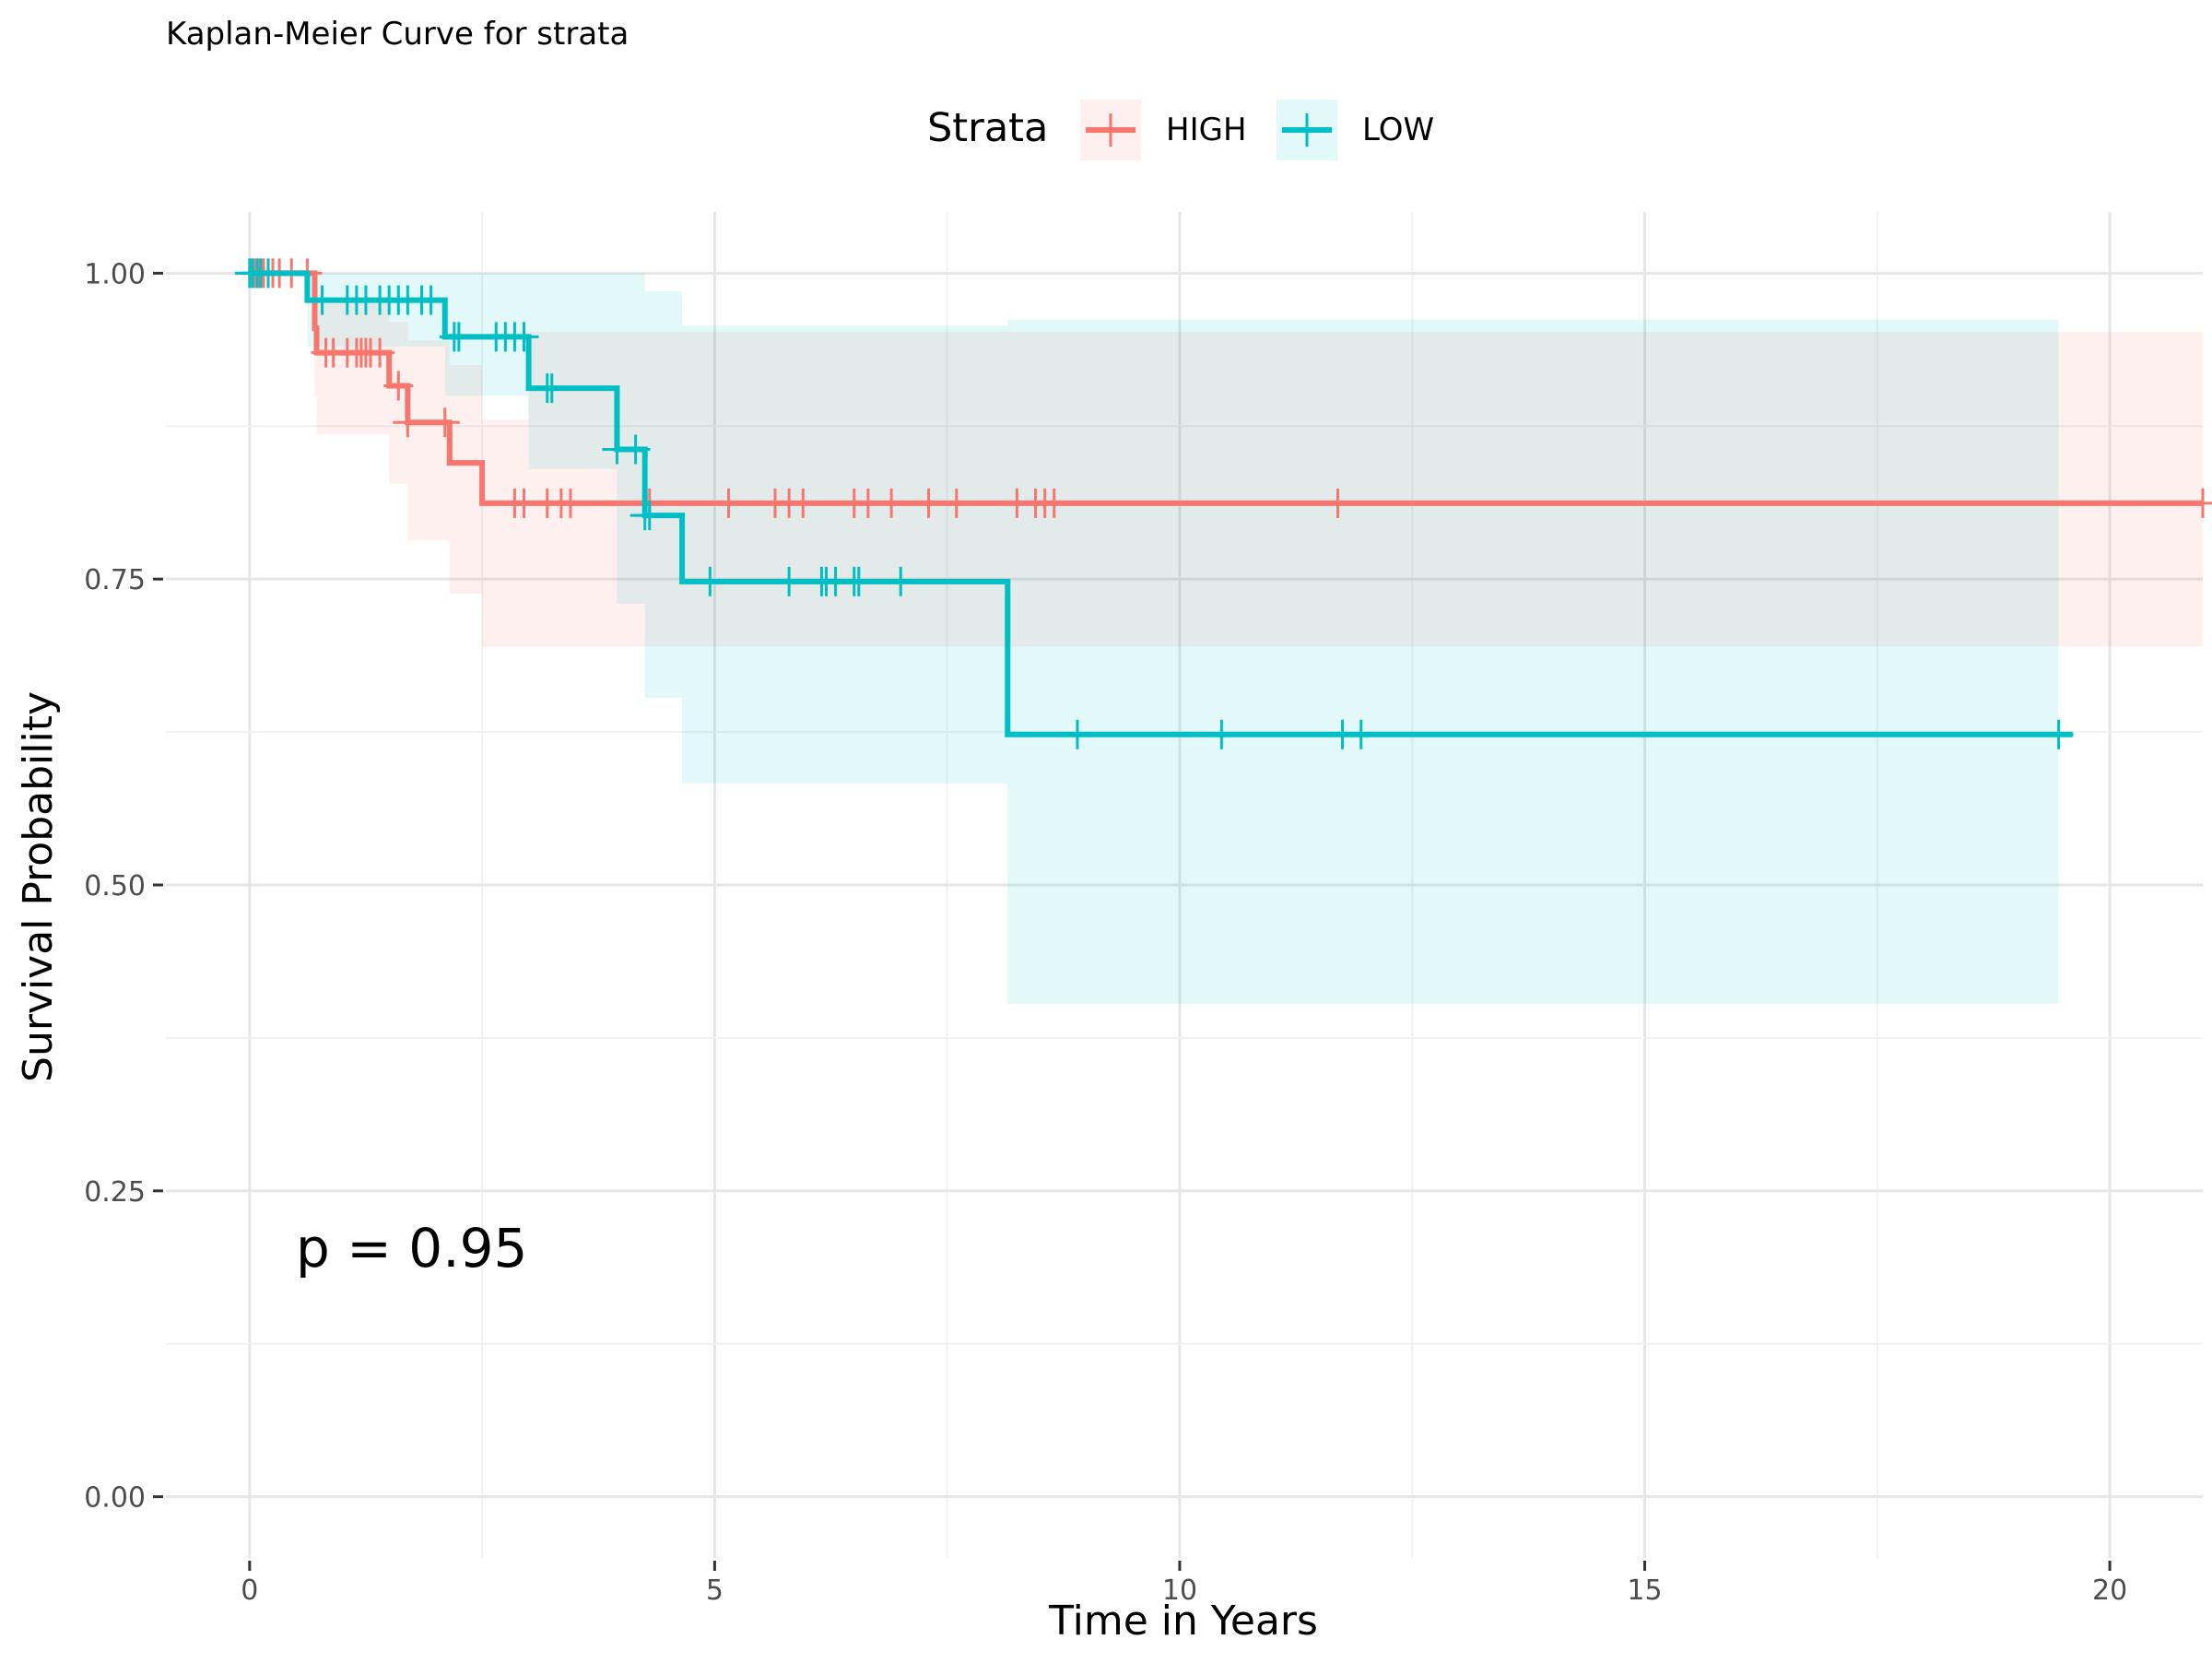 Image resolution: width=2212 pixels, height=1663 pixels. I want to click on y-tick-label: 0.50, so click(115, 886).